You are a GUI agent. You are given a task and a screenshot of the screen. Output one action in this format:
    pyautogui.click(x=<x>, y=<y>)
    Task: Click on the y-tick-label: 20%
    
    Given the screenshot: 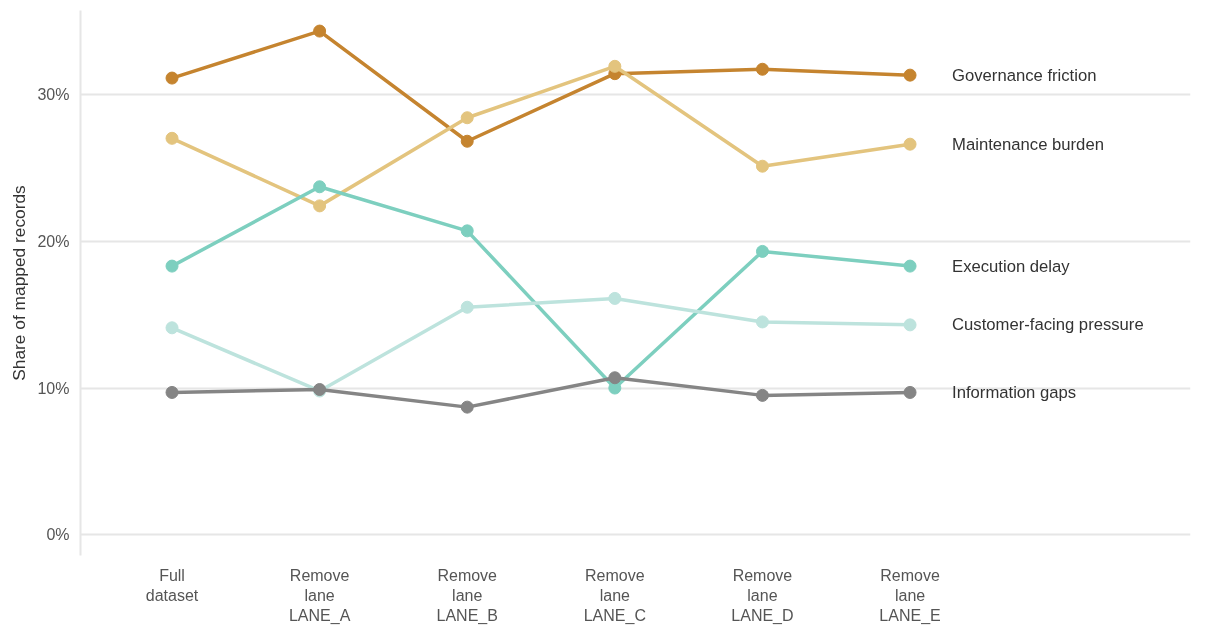 What is the action you would take?
    pyautogui.click(x=53, y=241)
    